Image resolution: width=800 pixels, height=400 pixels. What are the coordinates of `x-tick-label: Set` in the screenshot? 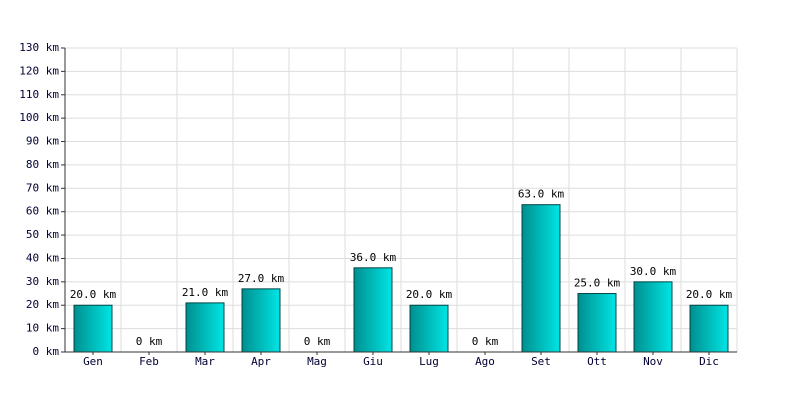 It's located at (541, 361).